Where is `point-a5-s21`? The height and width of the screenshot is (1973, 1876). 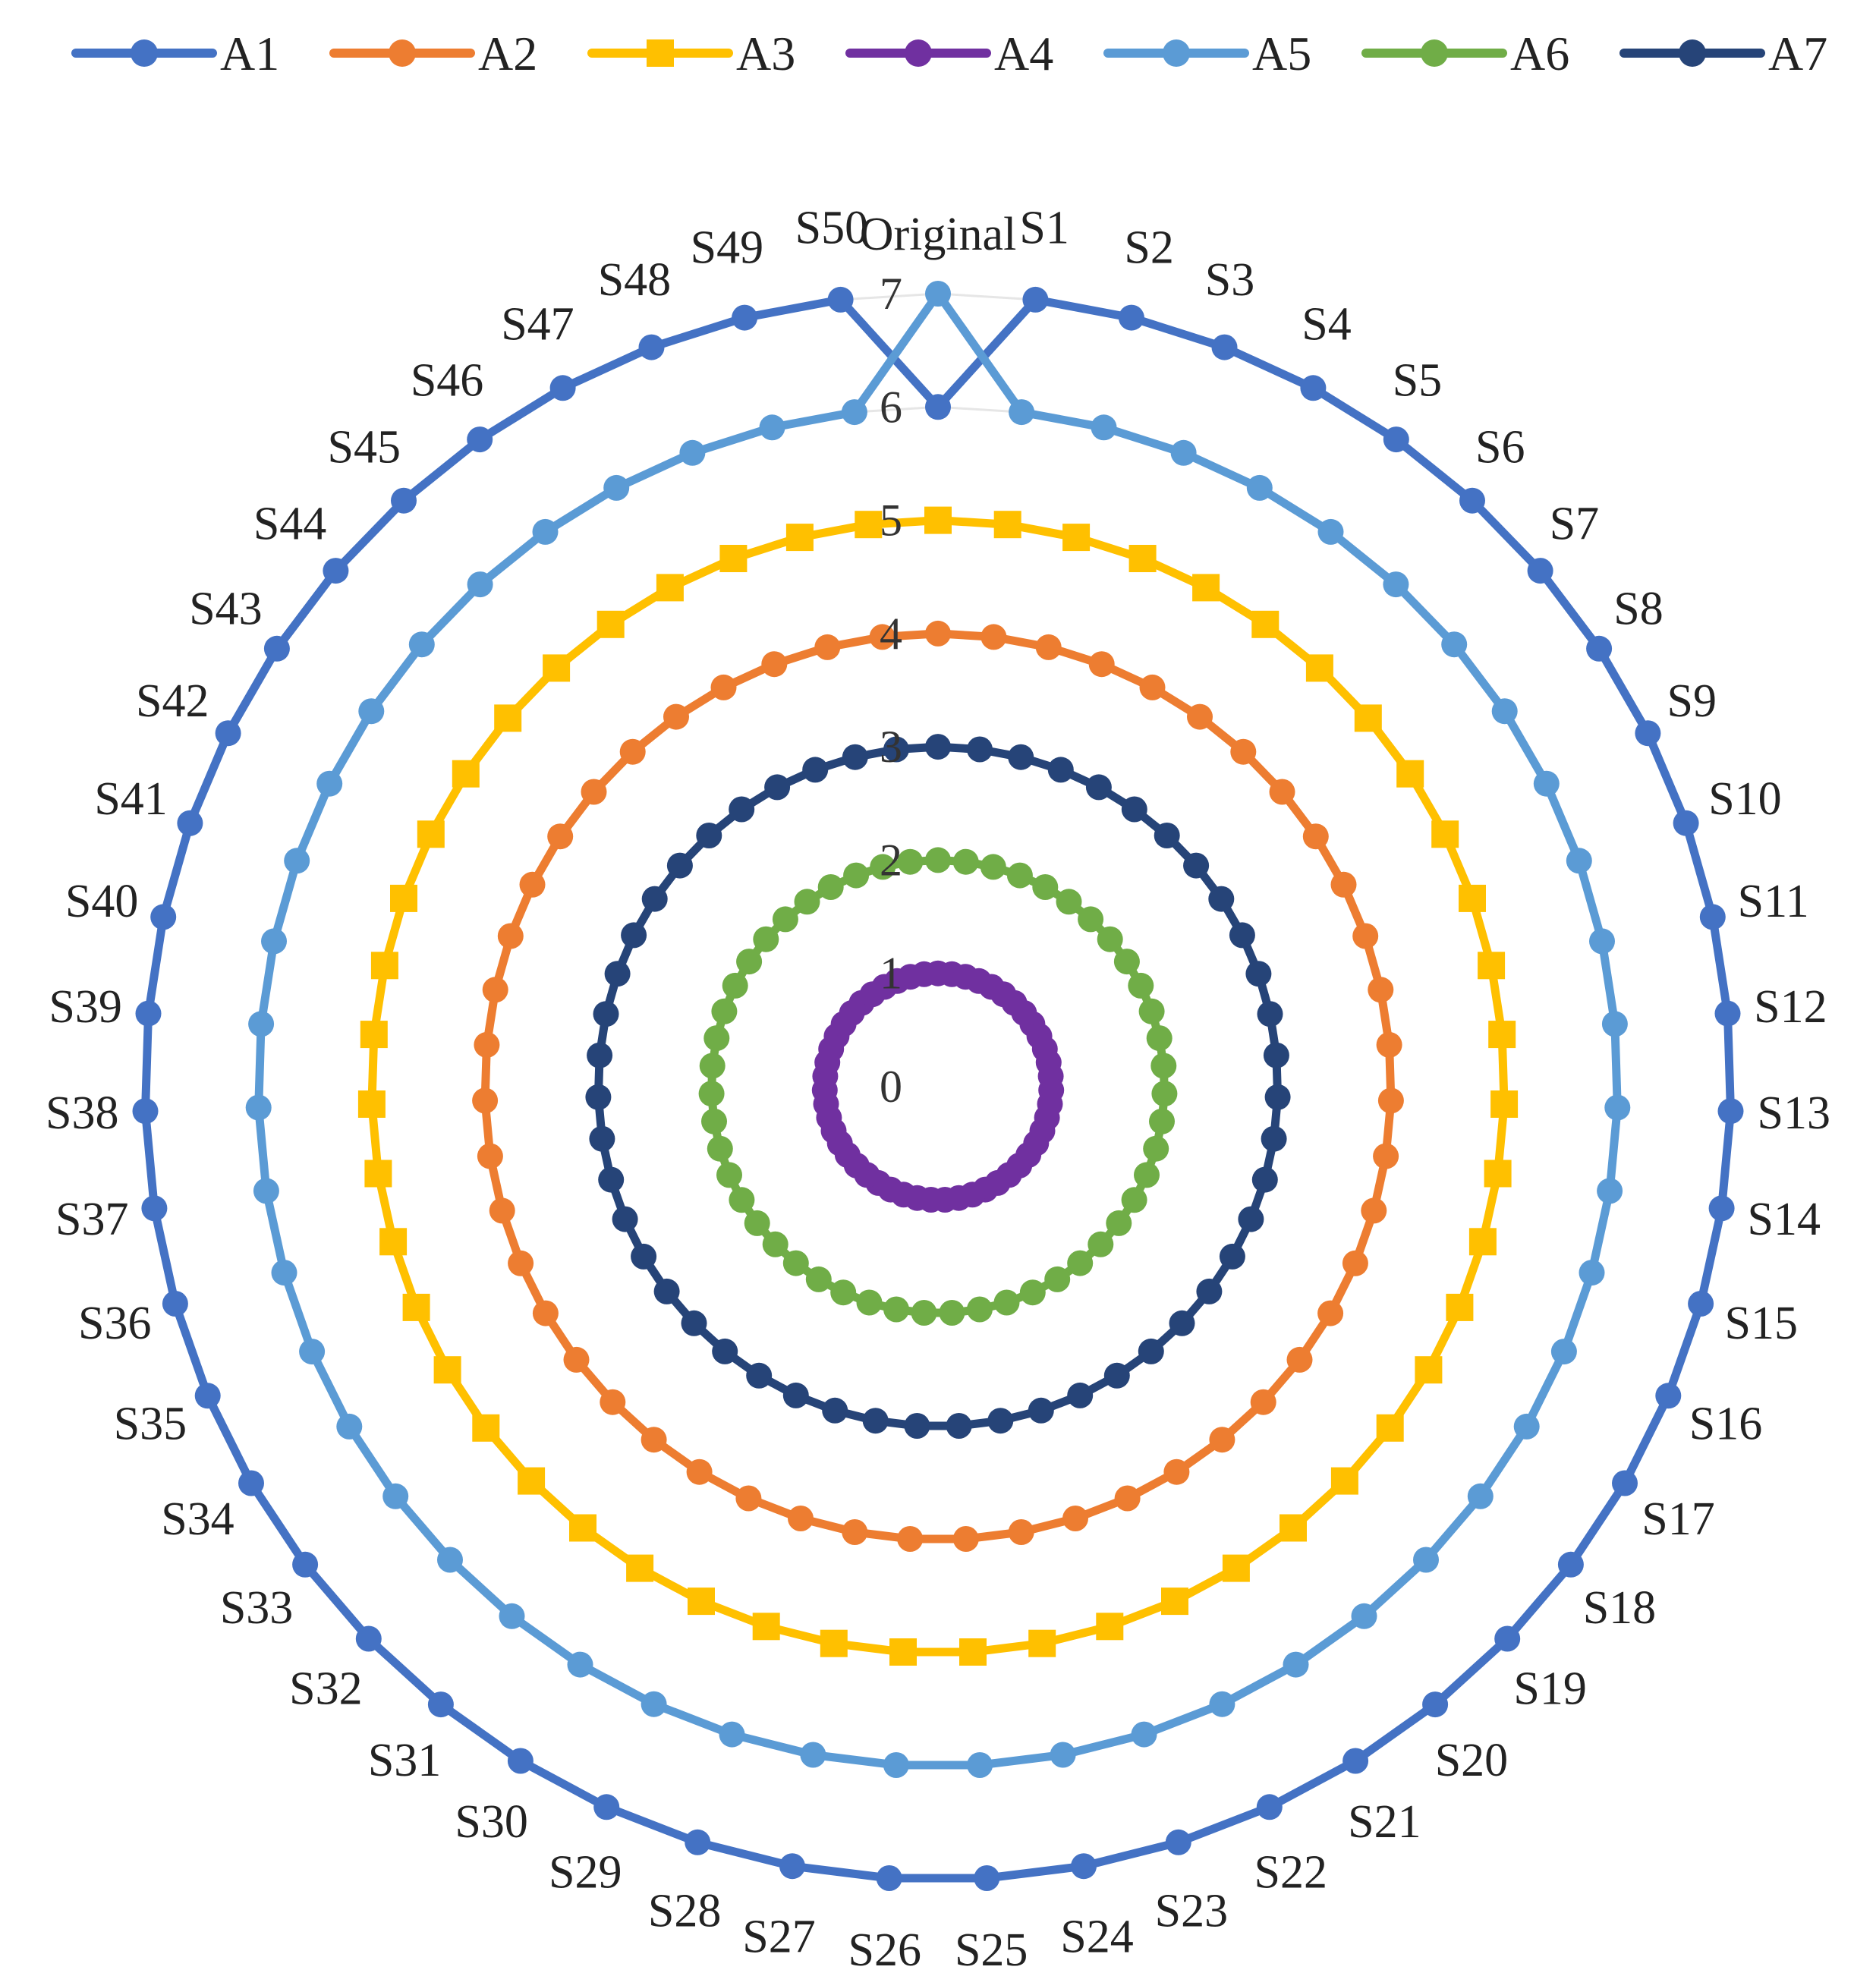 point-a5-s21 is located at coordinates (1296, 1664).